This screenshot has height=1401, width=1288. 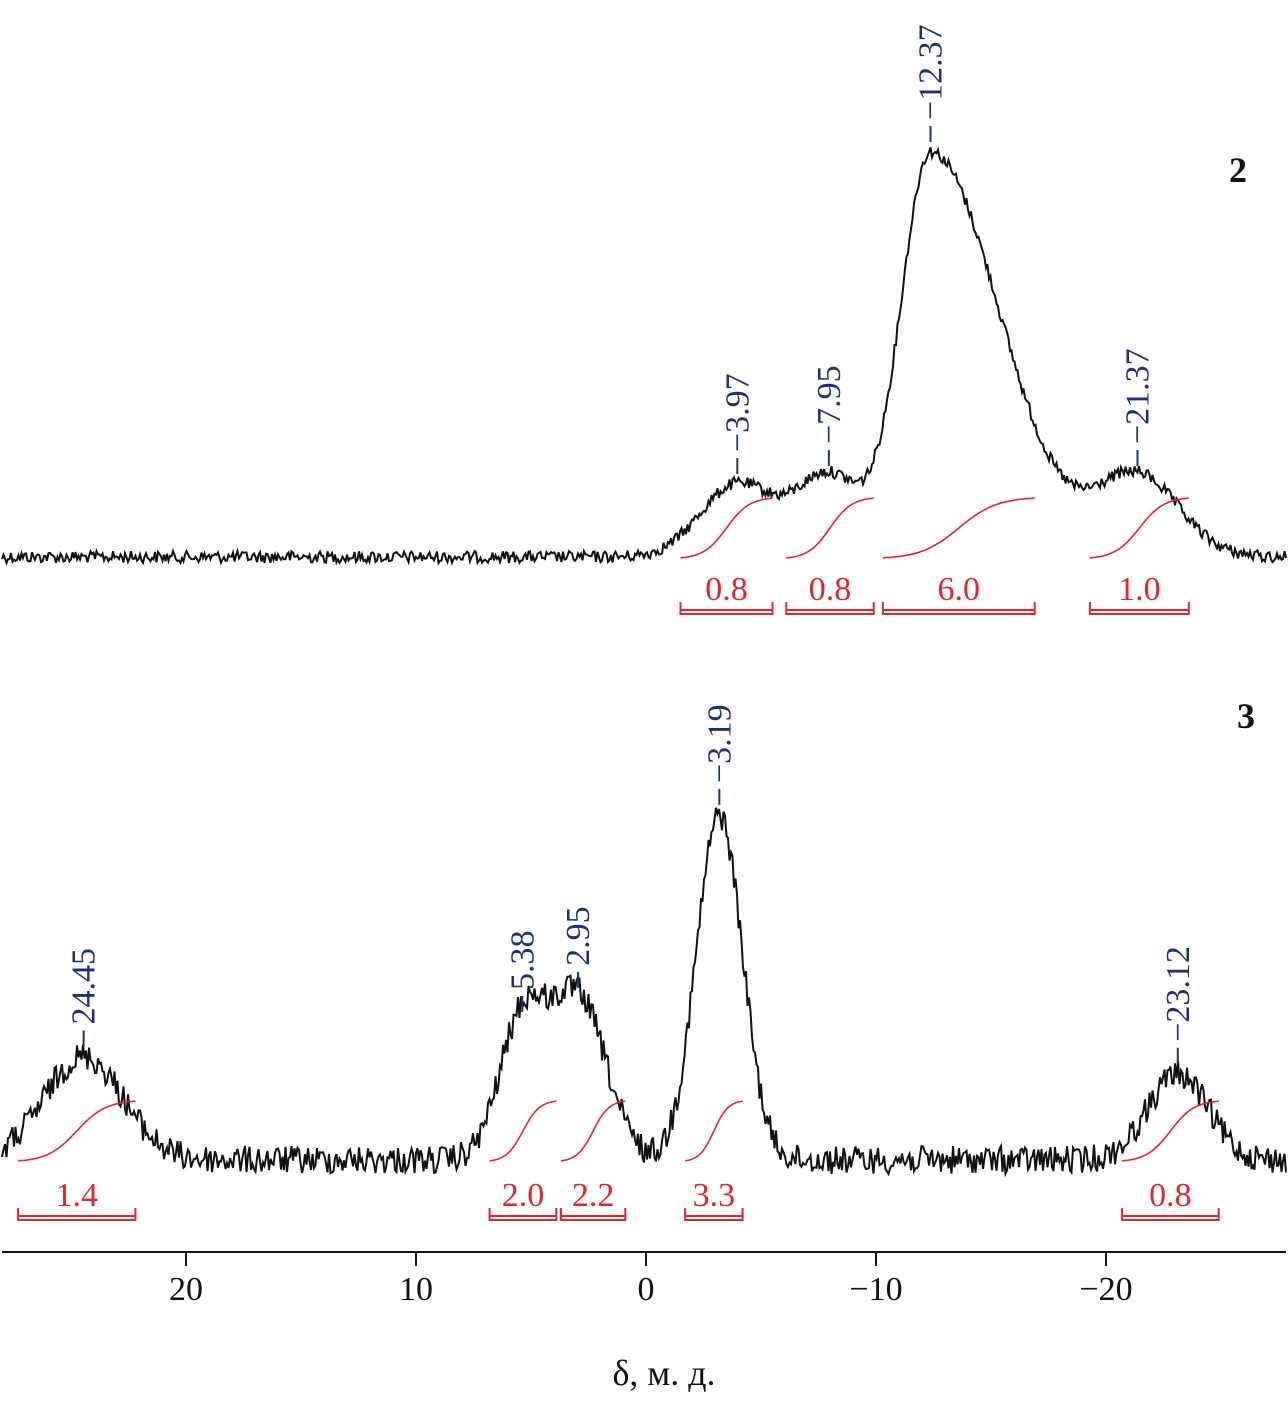 What do you see at coordinates (578, 936) in the screenshot?
I see `peak-label: 2.95` at bounding box center [578, 936].